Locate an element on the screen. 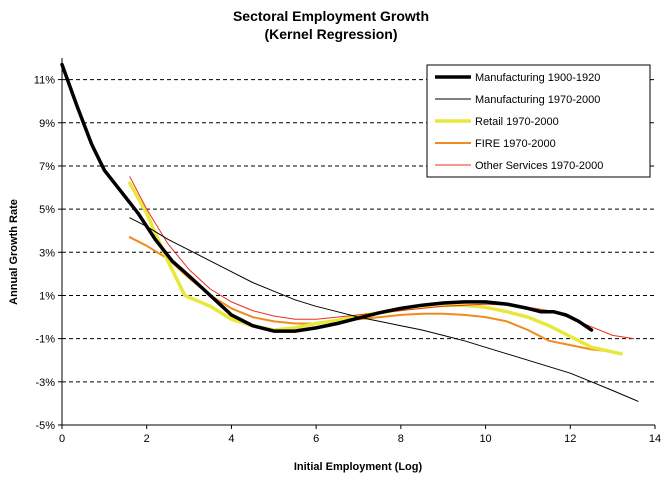 The height and width of the screenshot is (481, 662). legend-label: FIRE 1970-2000 is located at coordinates (515, 144).